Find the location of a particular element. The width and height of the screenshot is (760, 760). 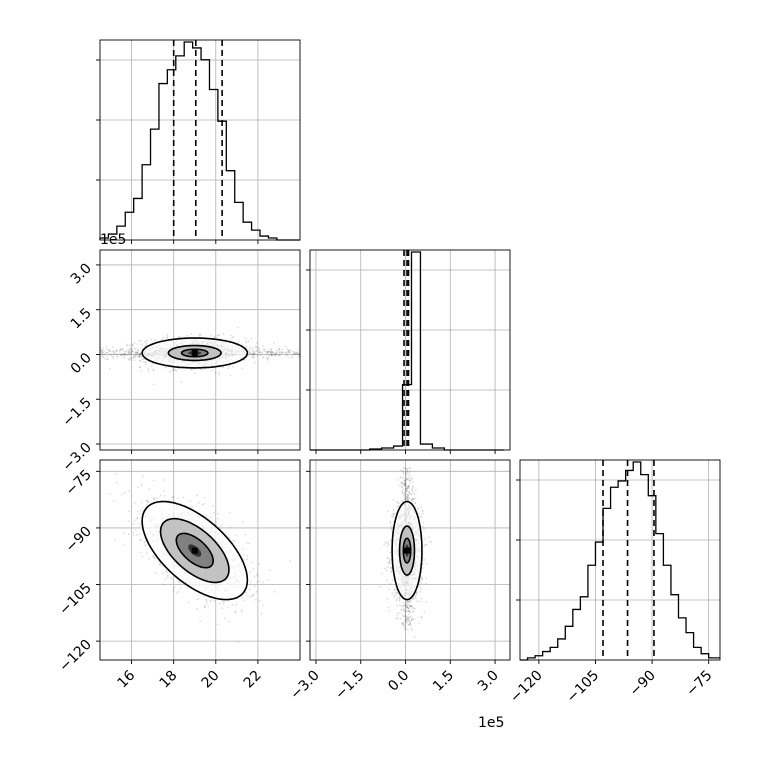

histogram-bars is located at coordinates (199, 141).